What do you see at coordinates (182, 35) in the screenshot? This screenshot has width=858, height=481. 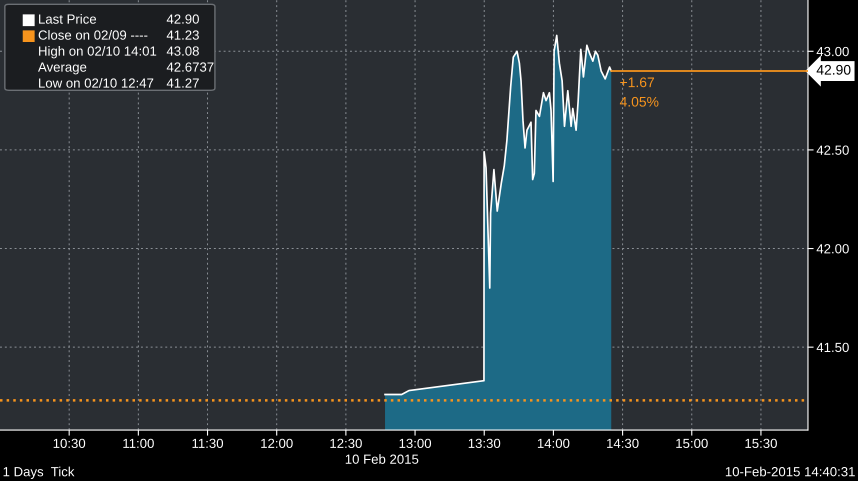 I see `annotation: 41.23` at bounding box center [182, 35].